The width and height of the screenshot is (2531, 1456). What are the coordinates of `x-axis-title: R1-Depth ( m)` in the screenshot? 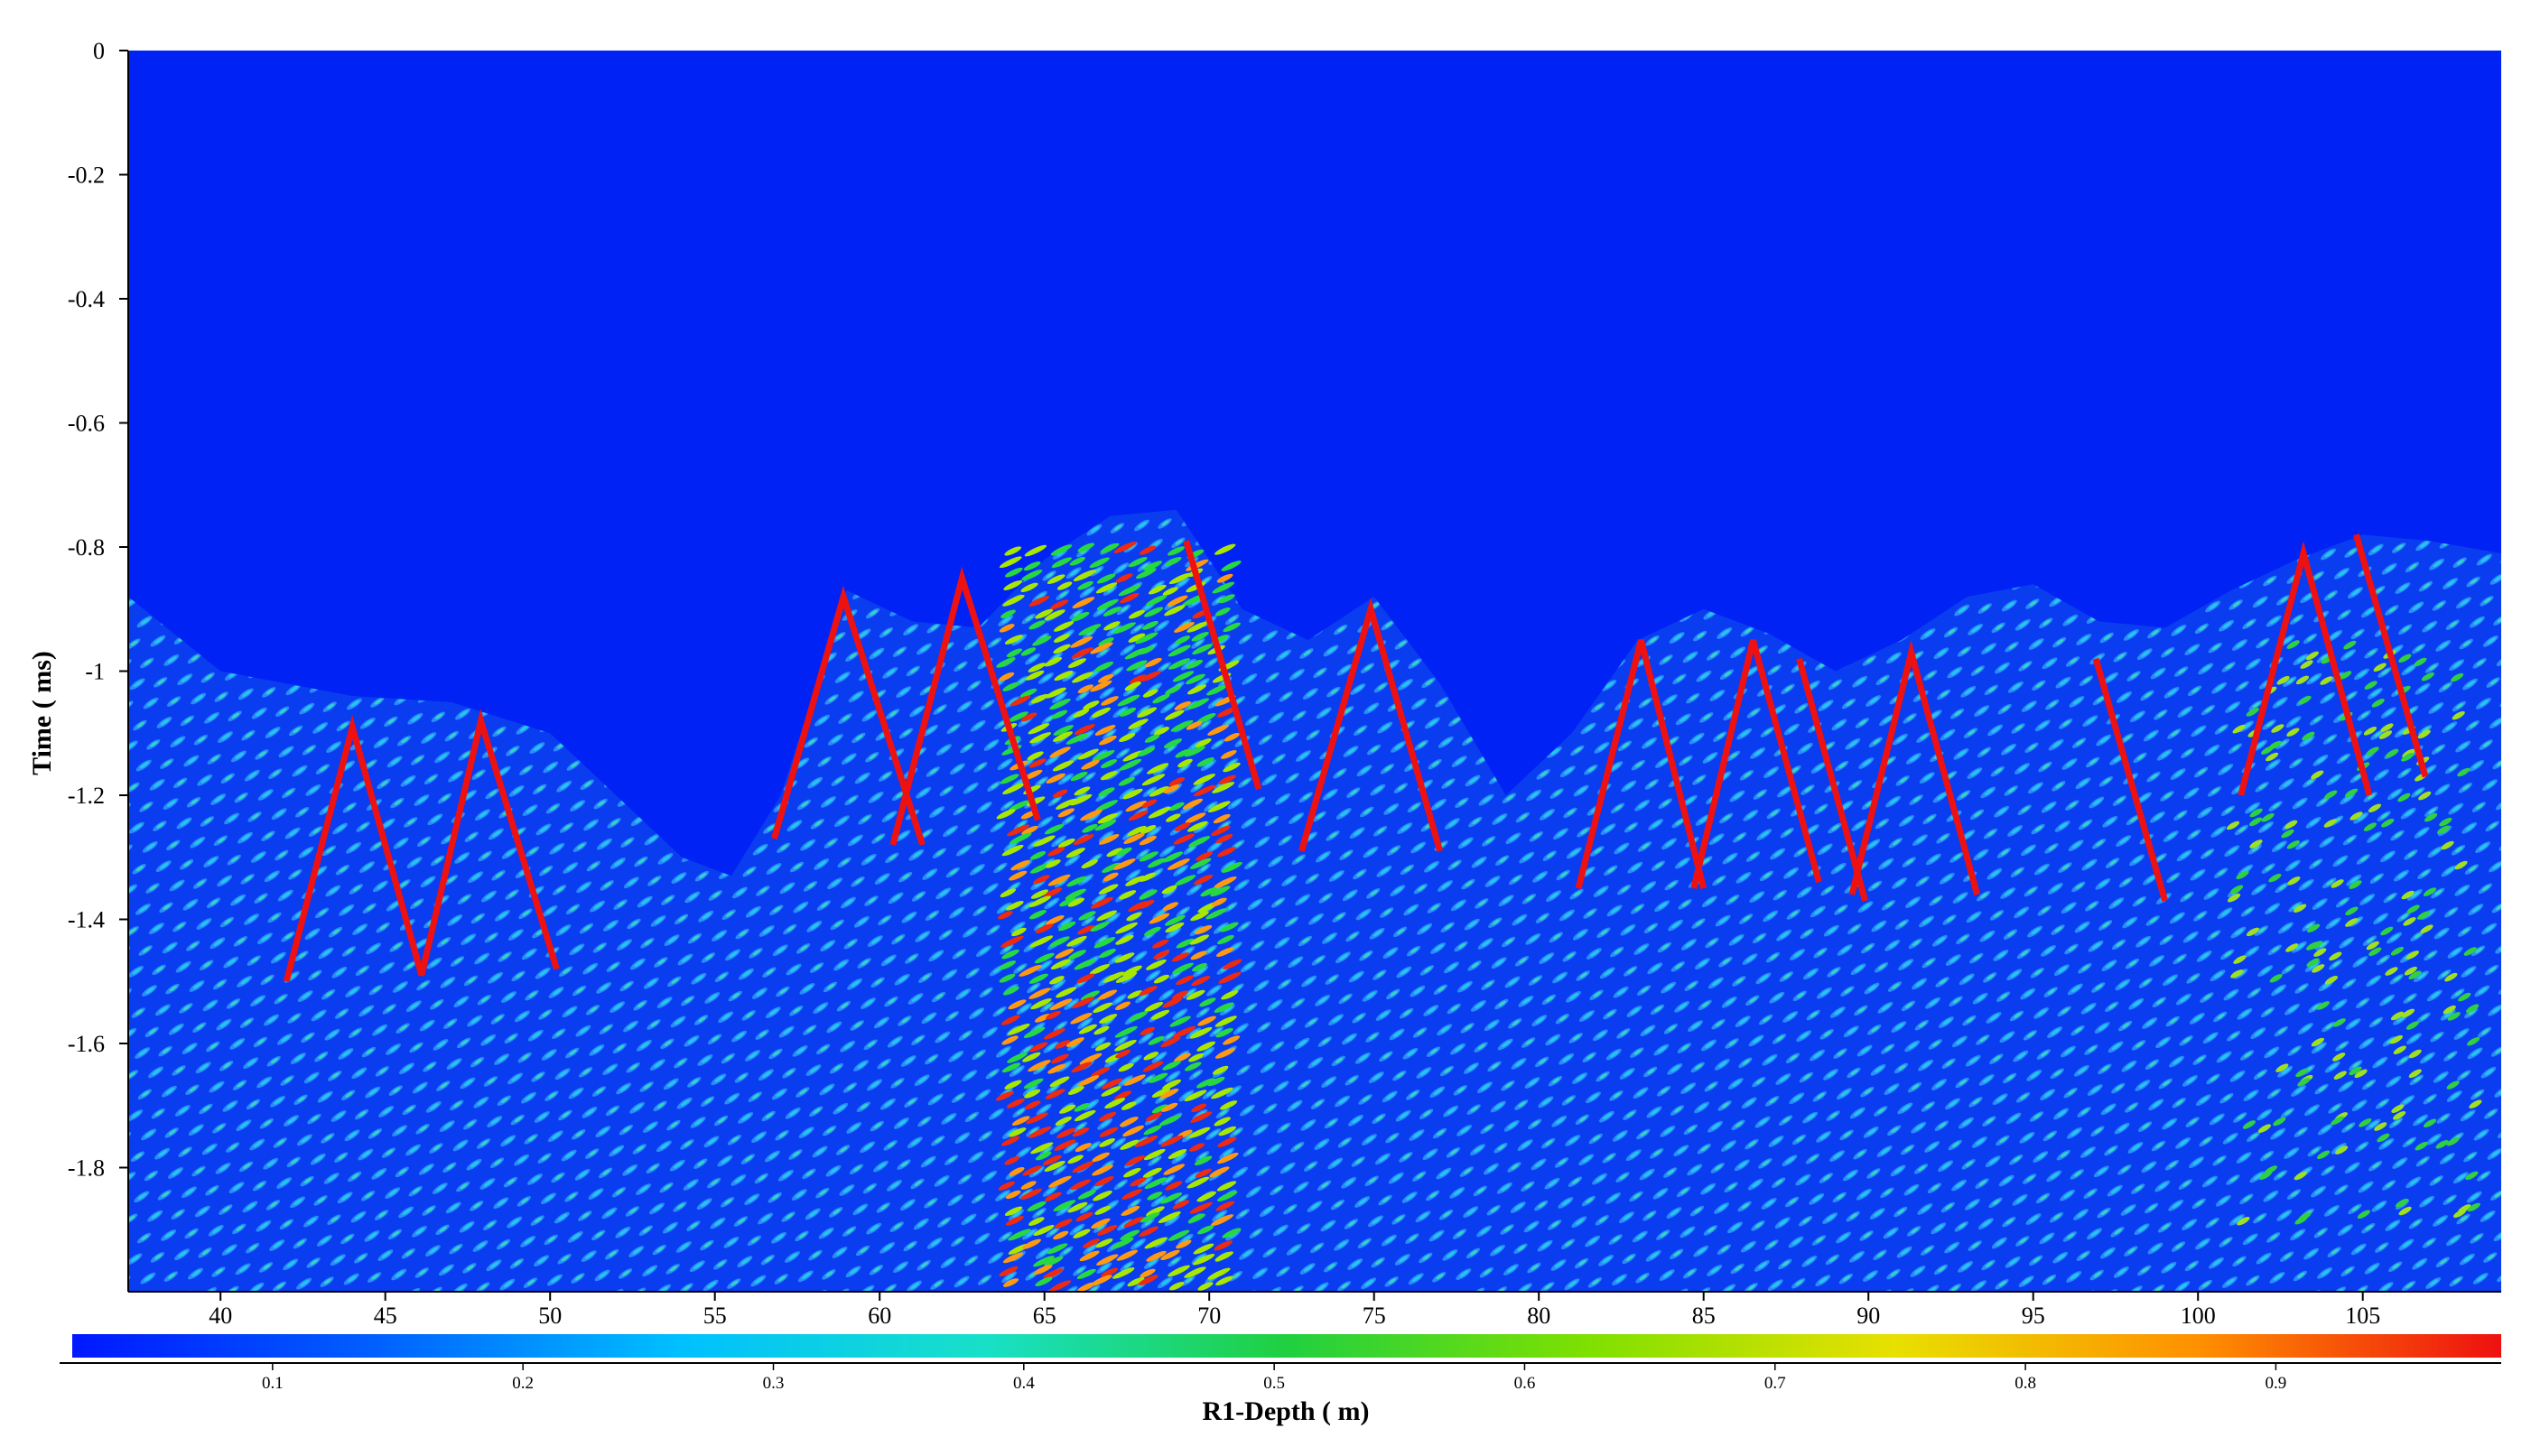 It's located at (1286, 1411).